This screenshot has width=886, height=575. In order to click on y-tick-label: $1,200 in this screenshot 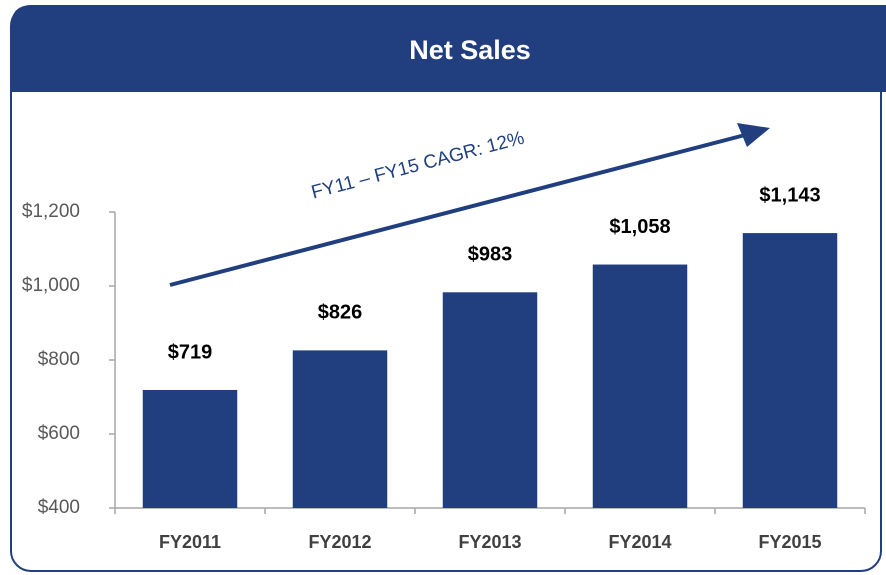, I will do `click(51, 211)`.